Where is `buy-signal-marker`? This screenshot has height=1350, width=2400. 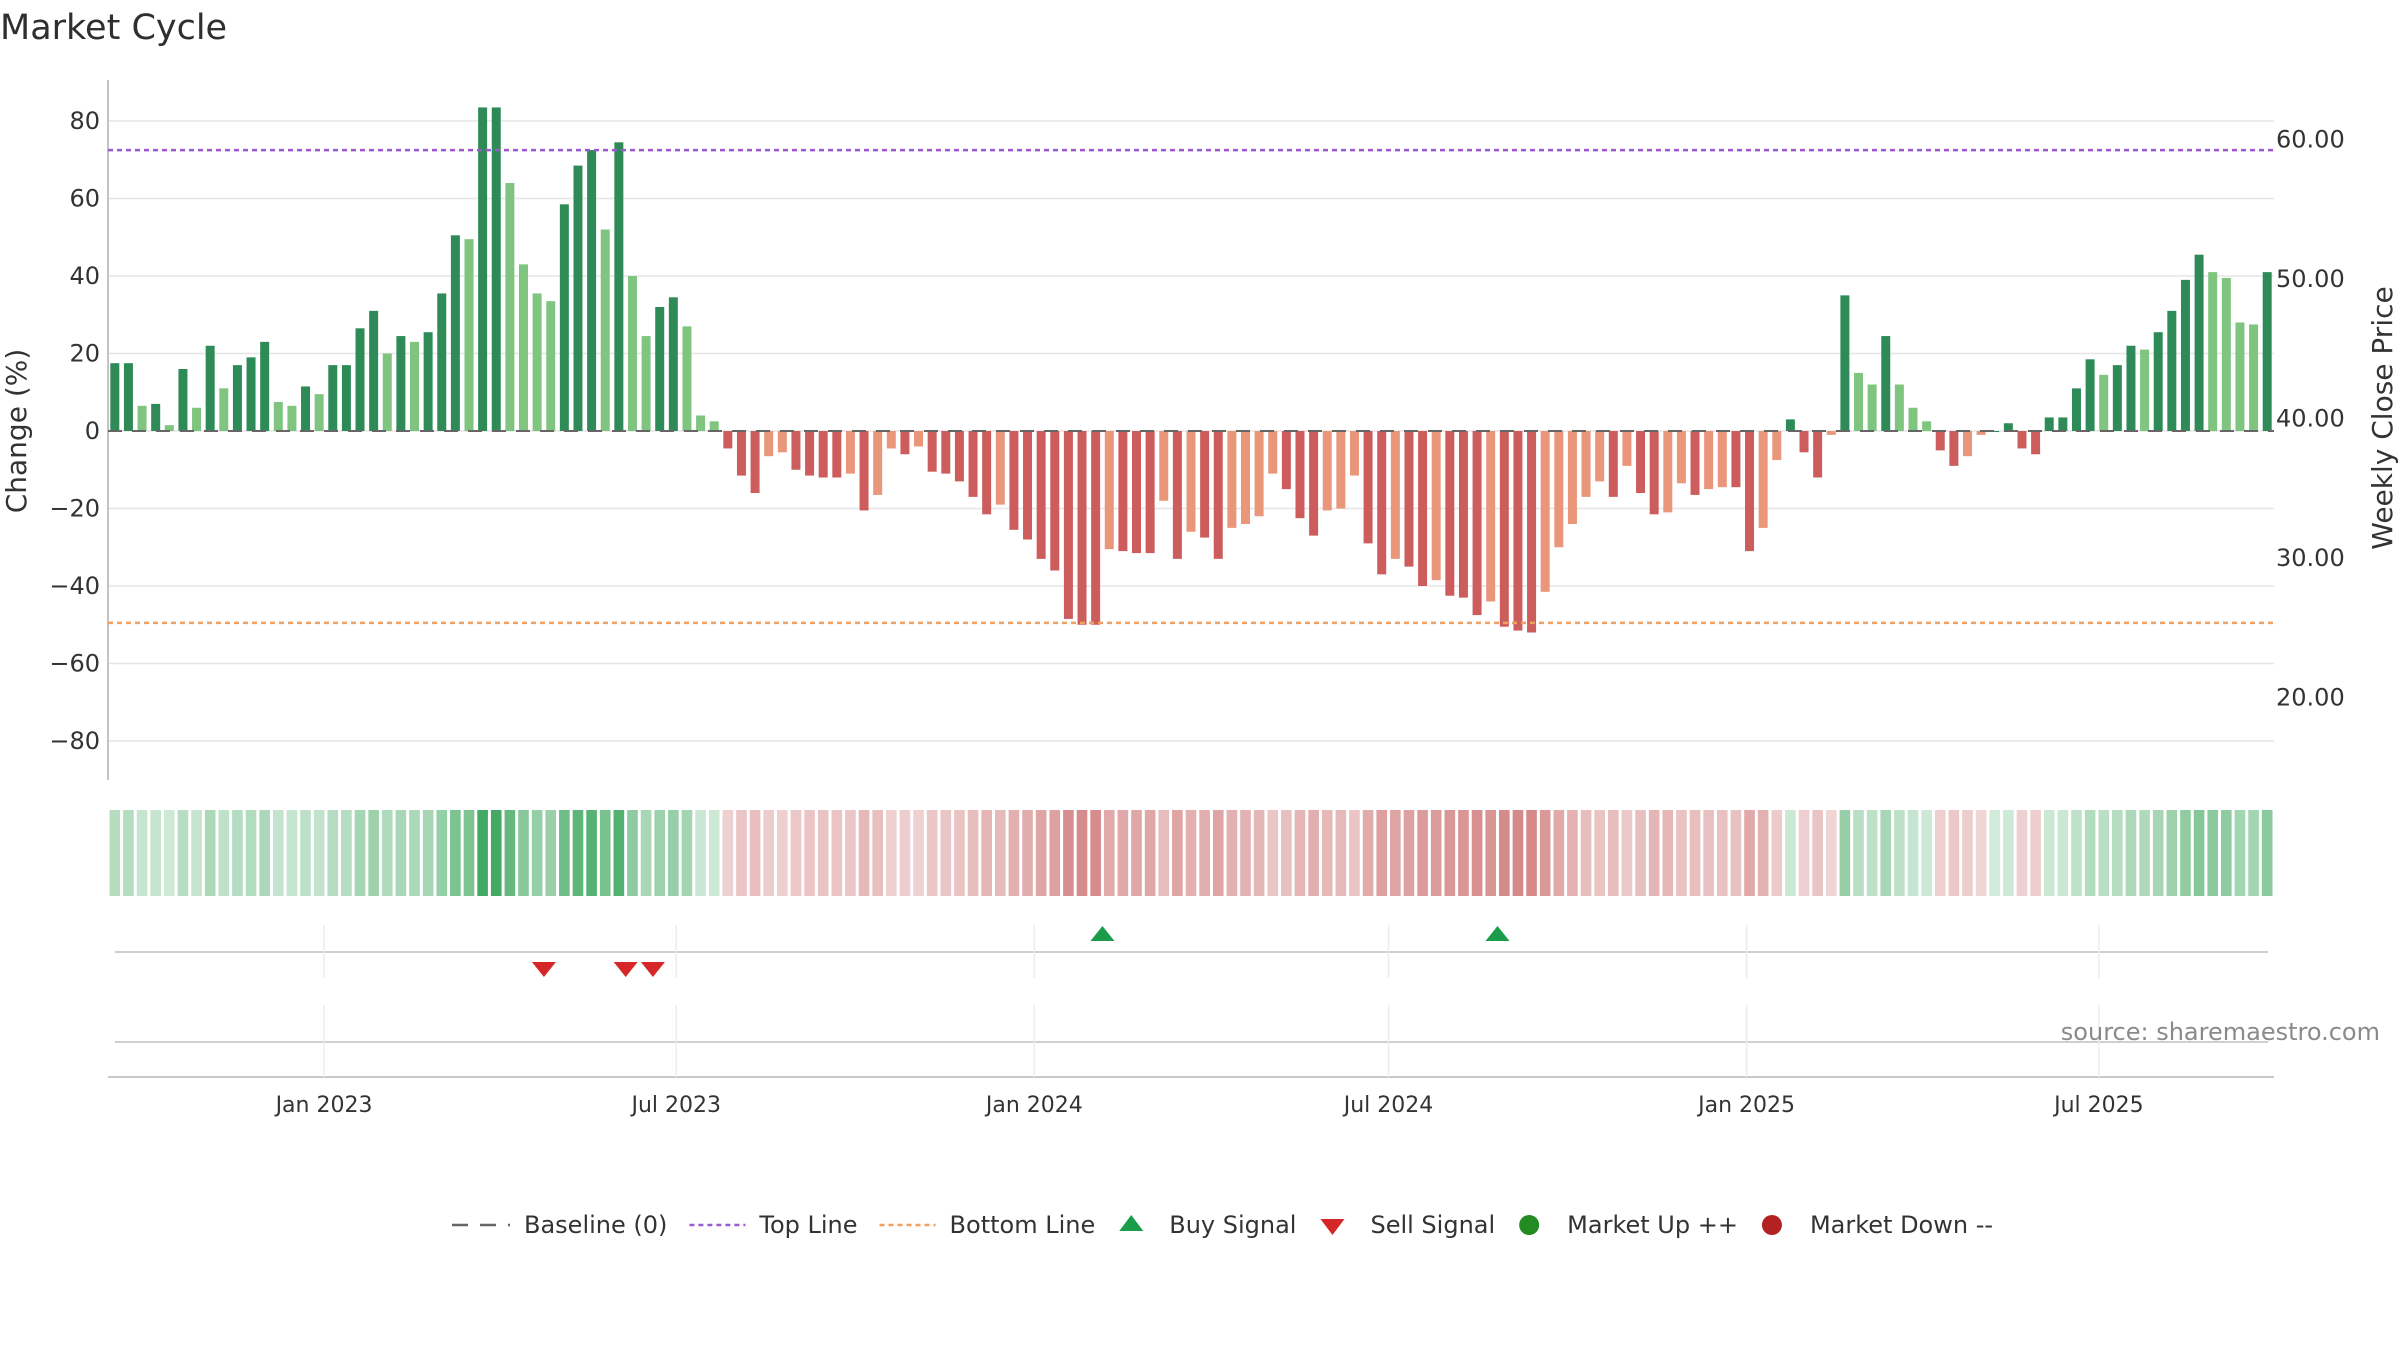
buy-signal-marker is located at coordinates (1497, 933).